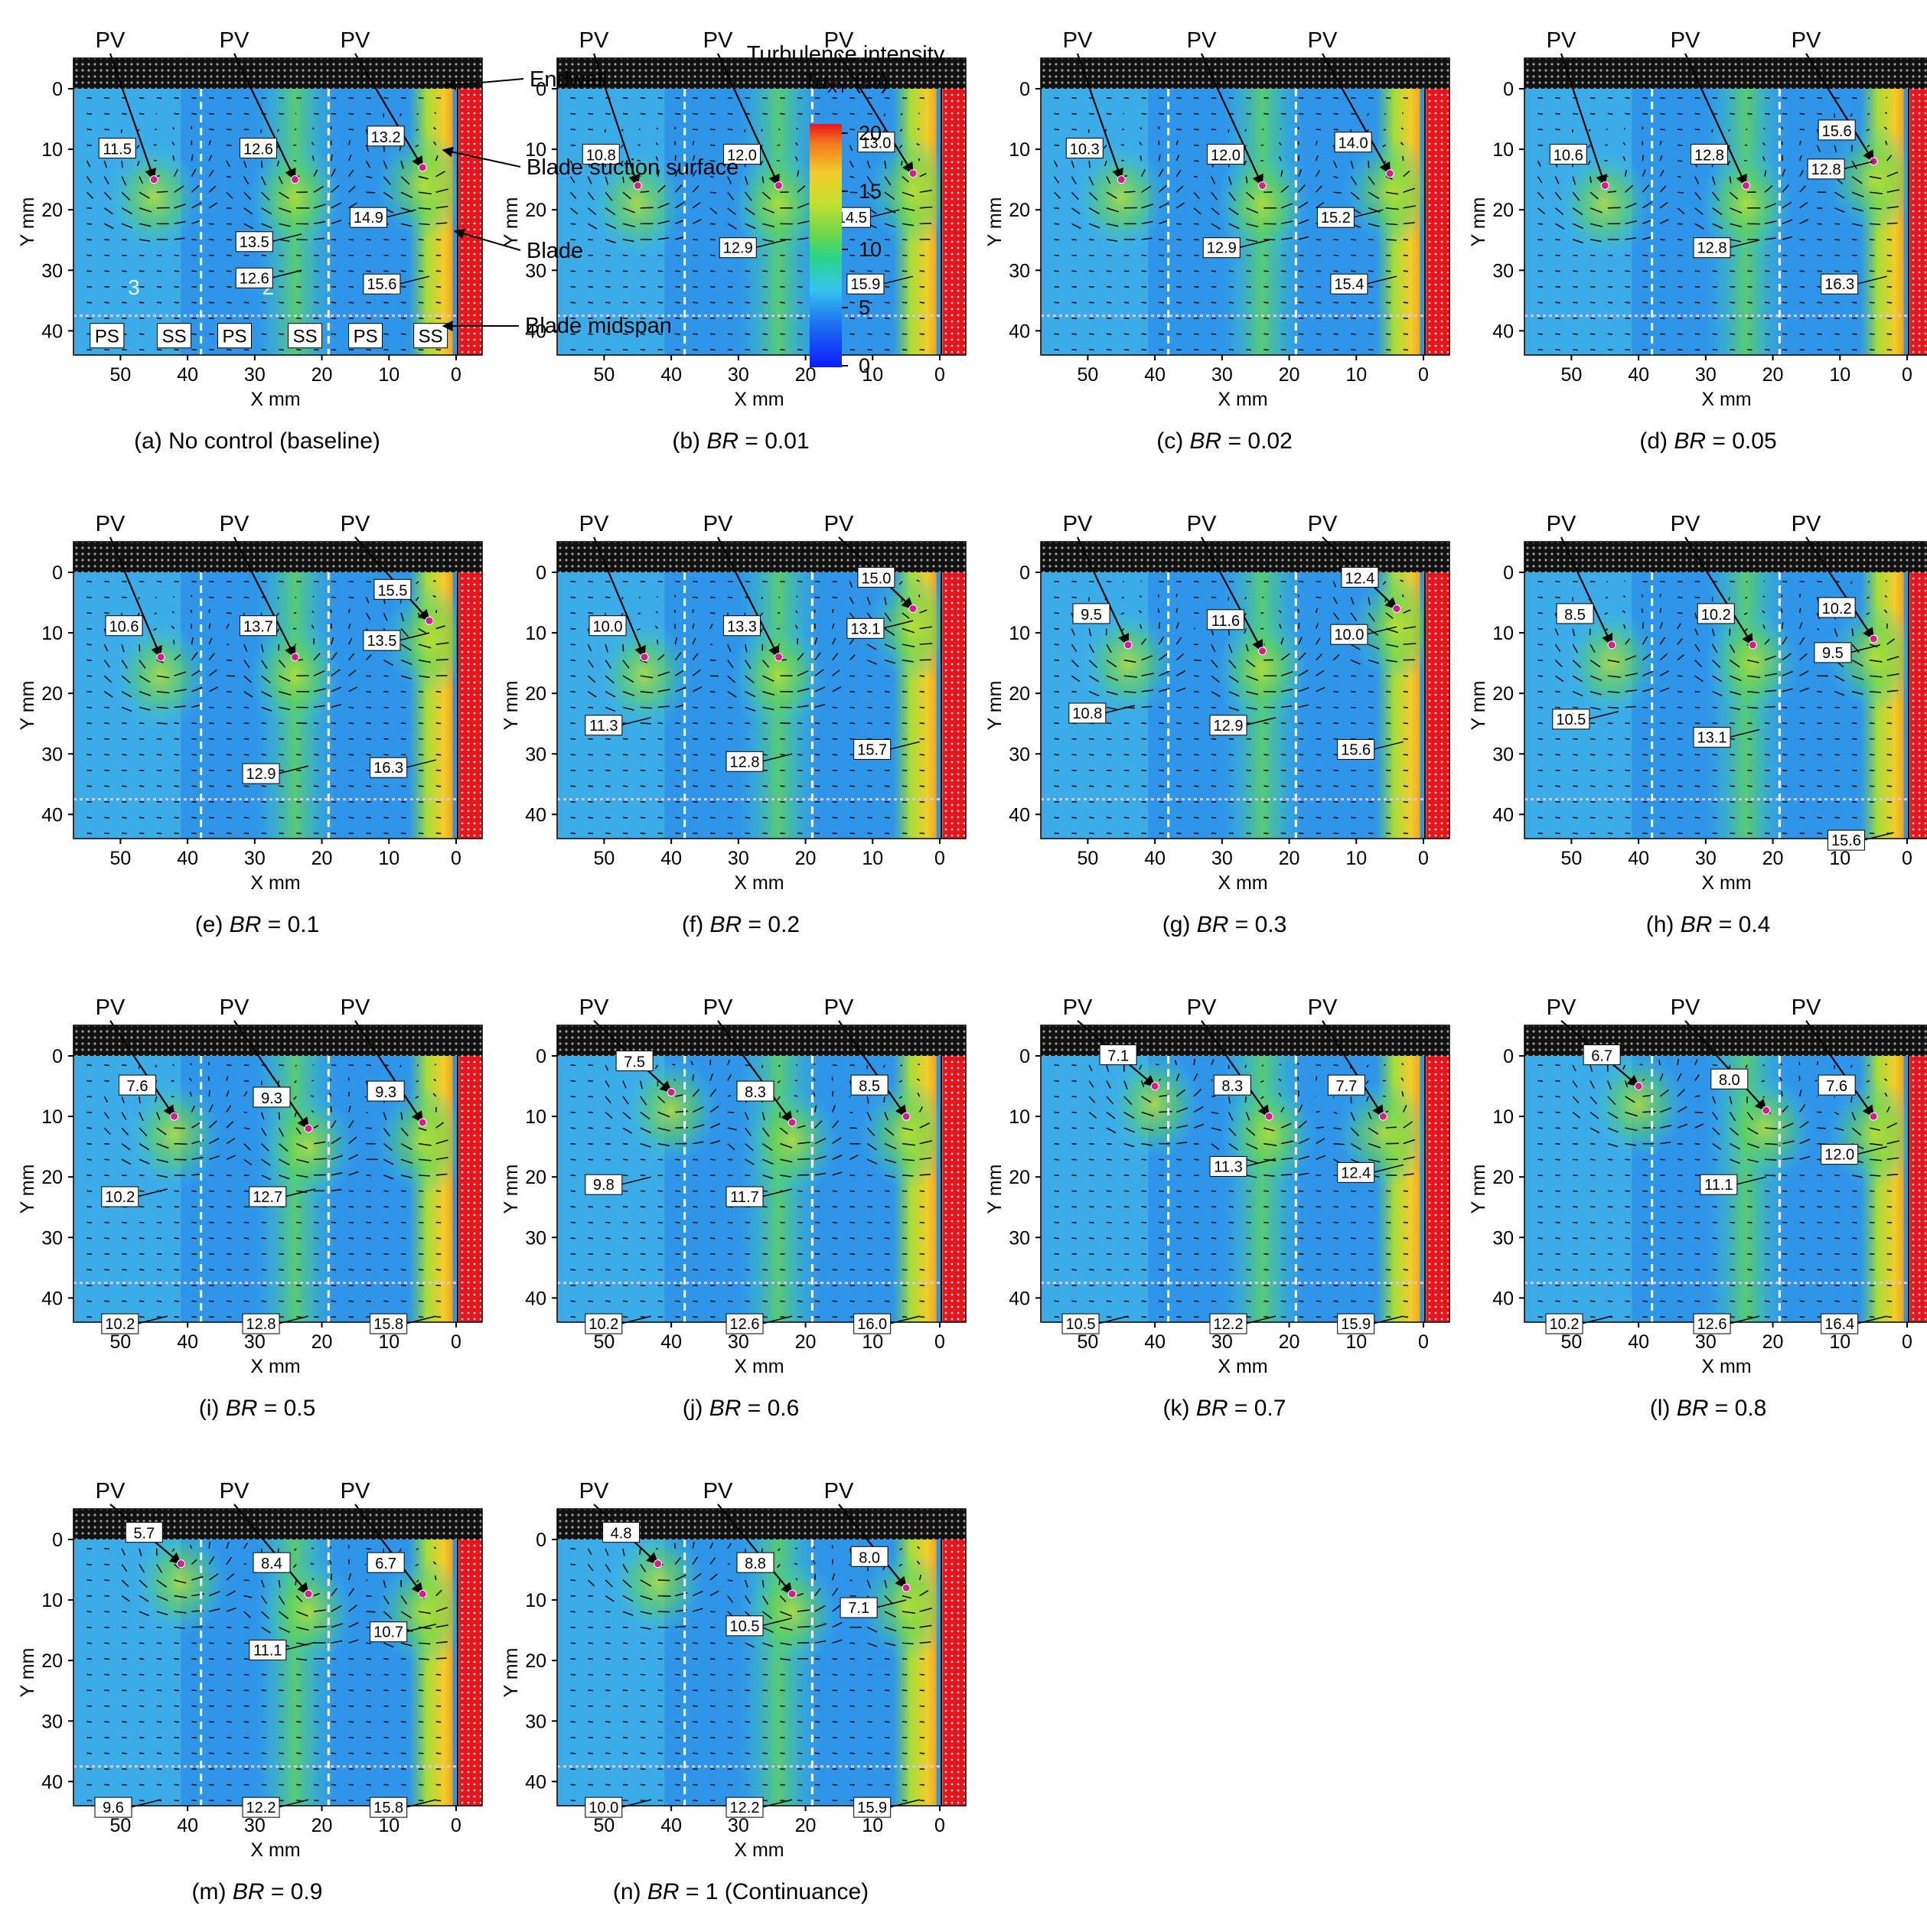  Describe the element at coordinates (1503, 331) in the screenshot. I see `y-tick-label: 40` at that location.